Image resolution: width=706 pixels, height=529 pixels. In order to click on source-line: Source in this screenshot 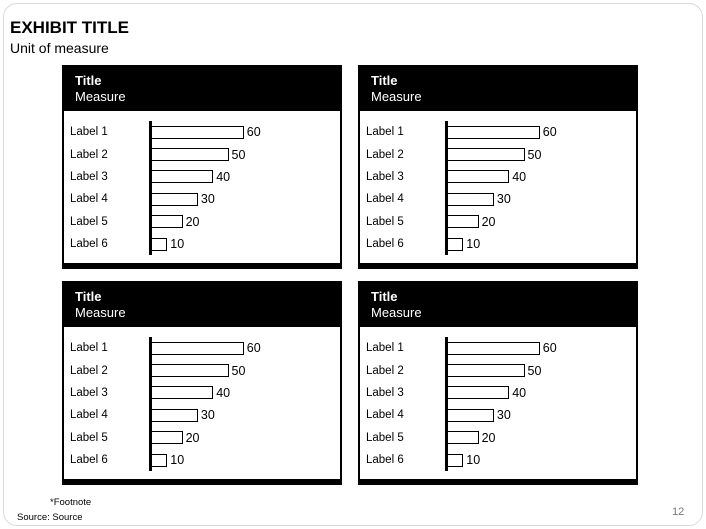, I will do `click(50, 517)`.